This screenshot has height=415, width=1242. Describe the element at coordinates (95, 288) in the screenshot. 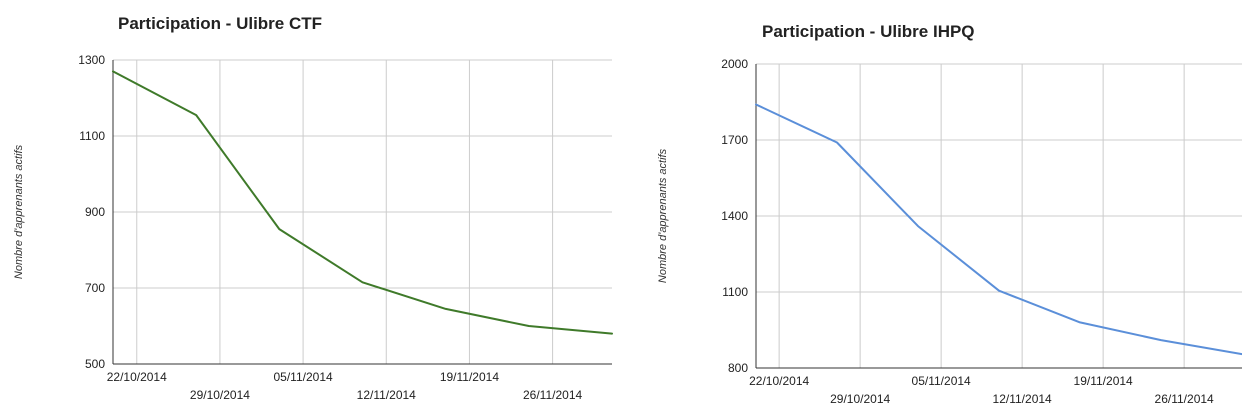

I see `y-tick-label: 700` at that location.